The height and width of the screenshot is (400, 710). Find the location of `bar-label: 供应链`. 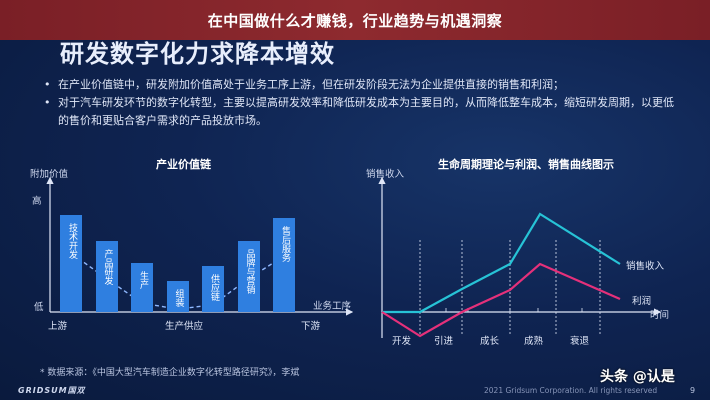

bar-label: 供应链 is located at coordinates (214, 288).